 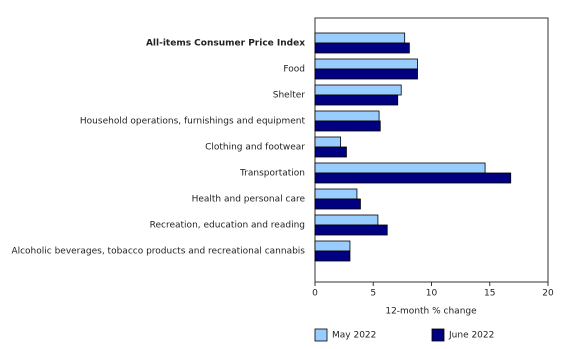 What do you see at coordinates (272, 174) in the screenshot?
I see `y-tick-label: Transportation` at bounding box center [272, 174].